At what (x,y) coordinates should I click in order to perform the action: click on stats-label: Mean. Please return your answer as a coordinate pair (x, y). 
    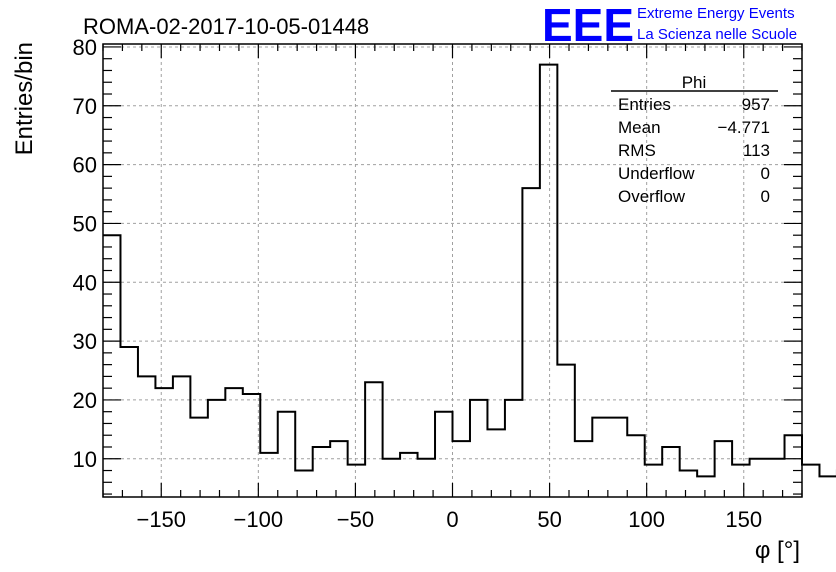
    Looking at the image, I should click on (639, 127).